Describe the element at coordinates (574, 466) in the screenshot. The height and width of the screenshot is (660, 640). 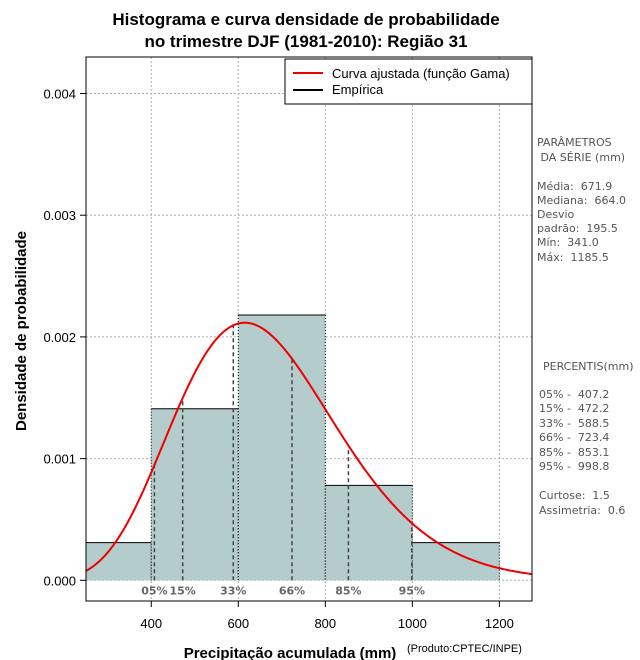
I see `percentil-95: 95% - 998.8` at that location.